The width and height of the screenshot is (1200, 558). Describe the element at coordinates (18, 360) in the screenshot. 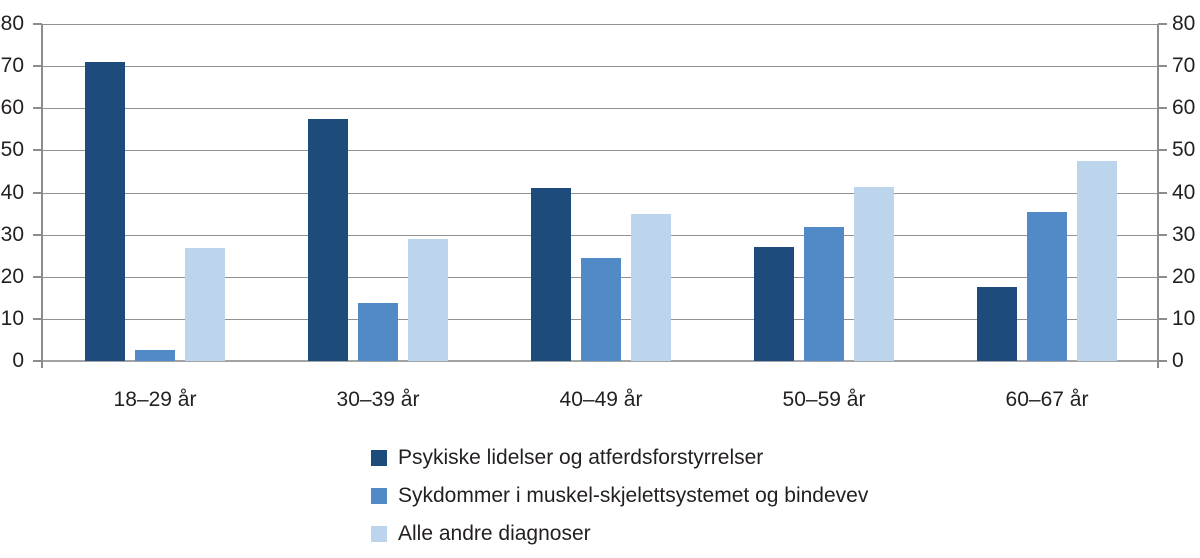

I see `y-axis-label-left: 0` at that location.